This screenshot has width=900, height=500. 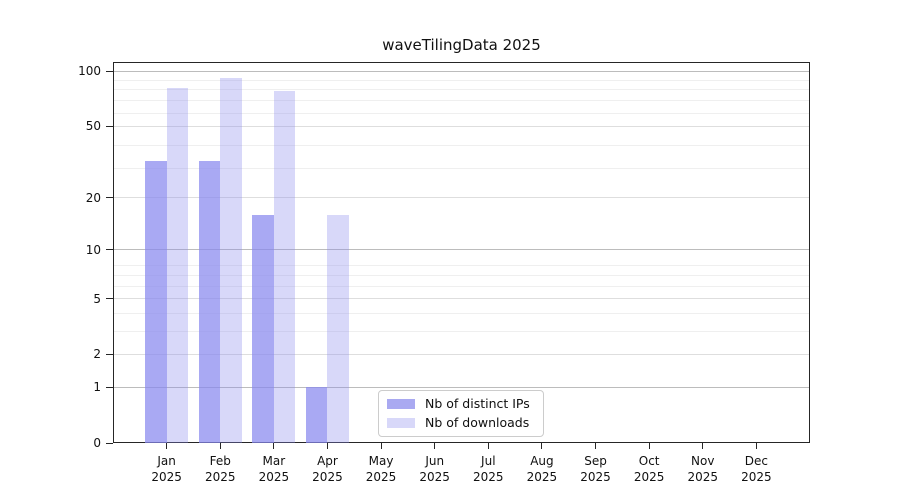 I want to click on x-axis-month-label: Feb 2025, so click(x=220, y=469).